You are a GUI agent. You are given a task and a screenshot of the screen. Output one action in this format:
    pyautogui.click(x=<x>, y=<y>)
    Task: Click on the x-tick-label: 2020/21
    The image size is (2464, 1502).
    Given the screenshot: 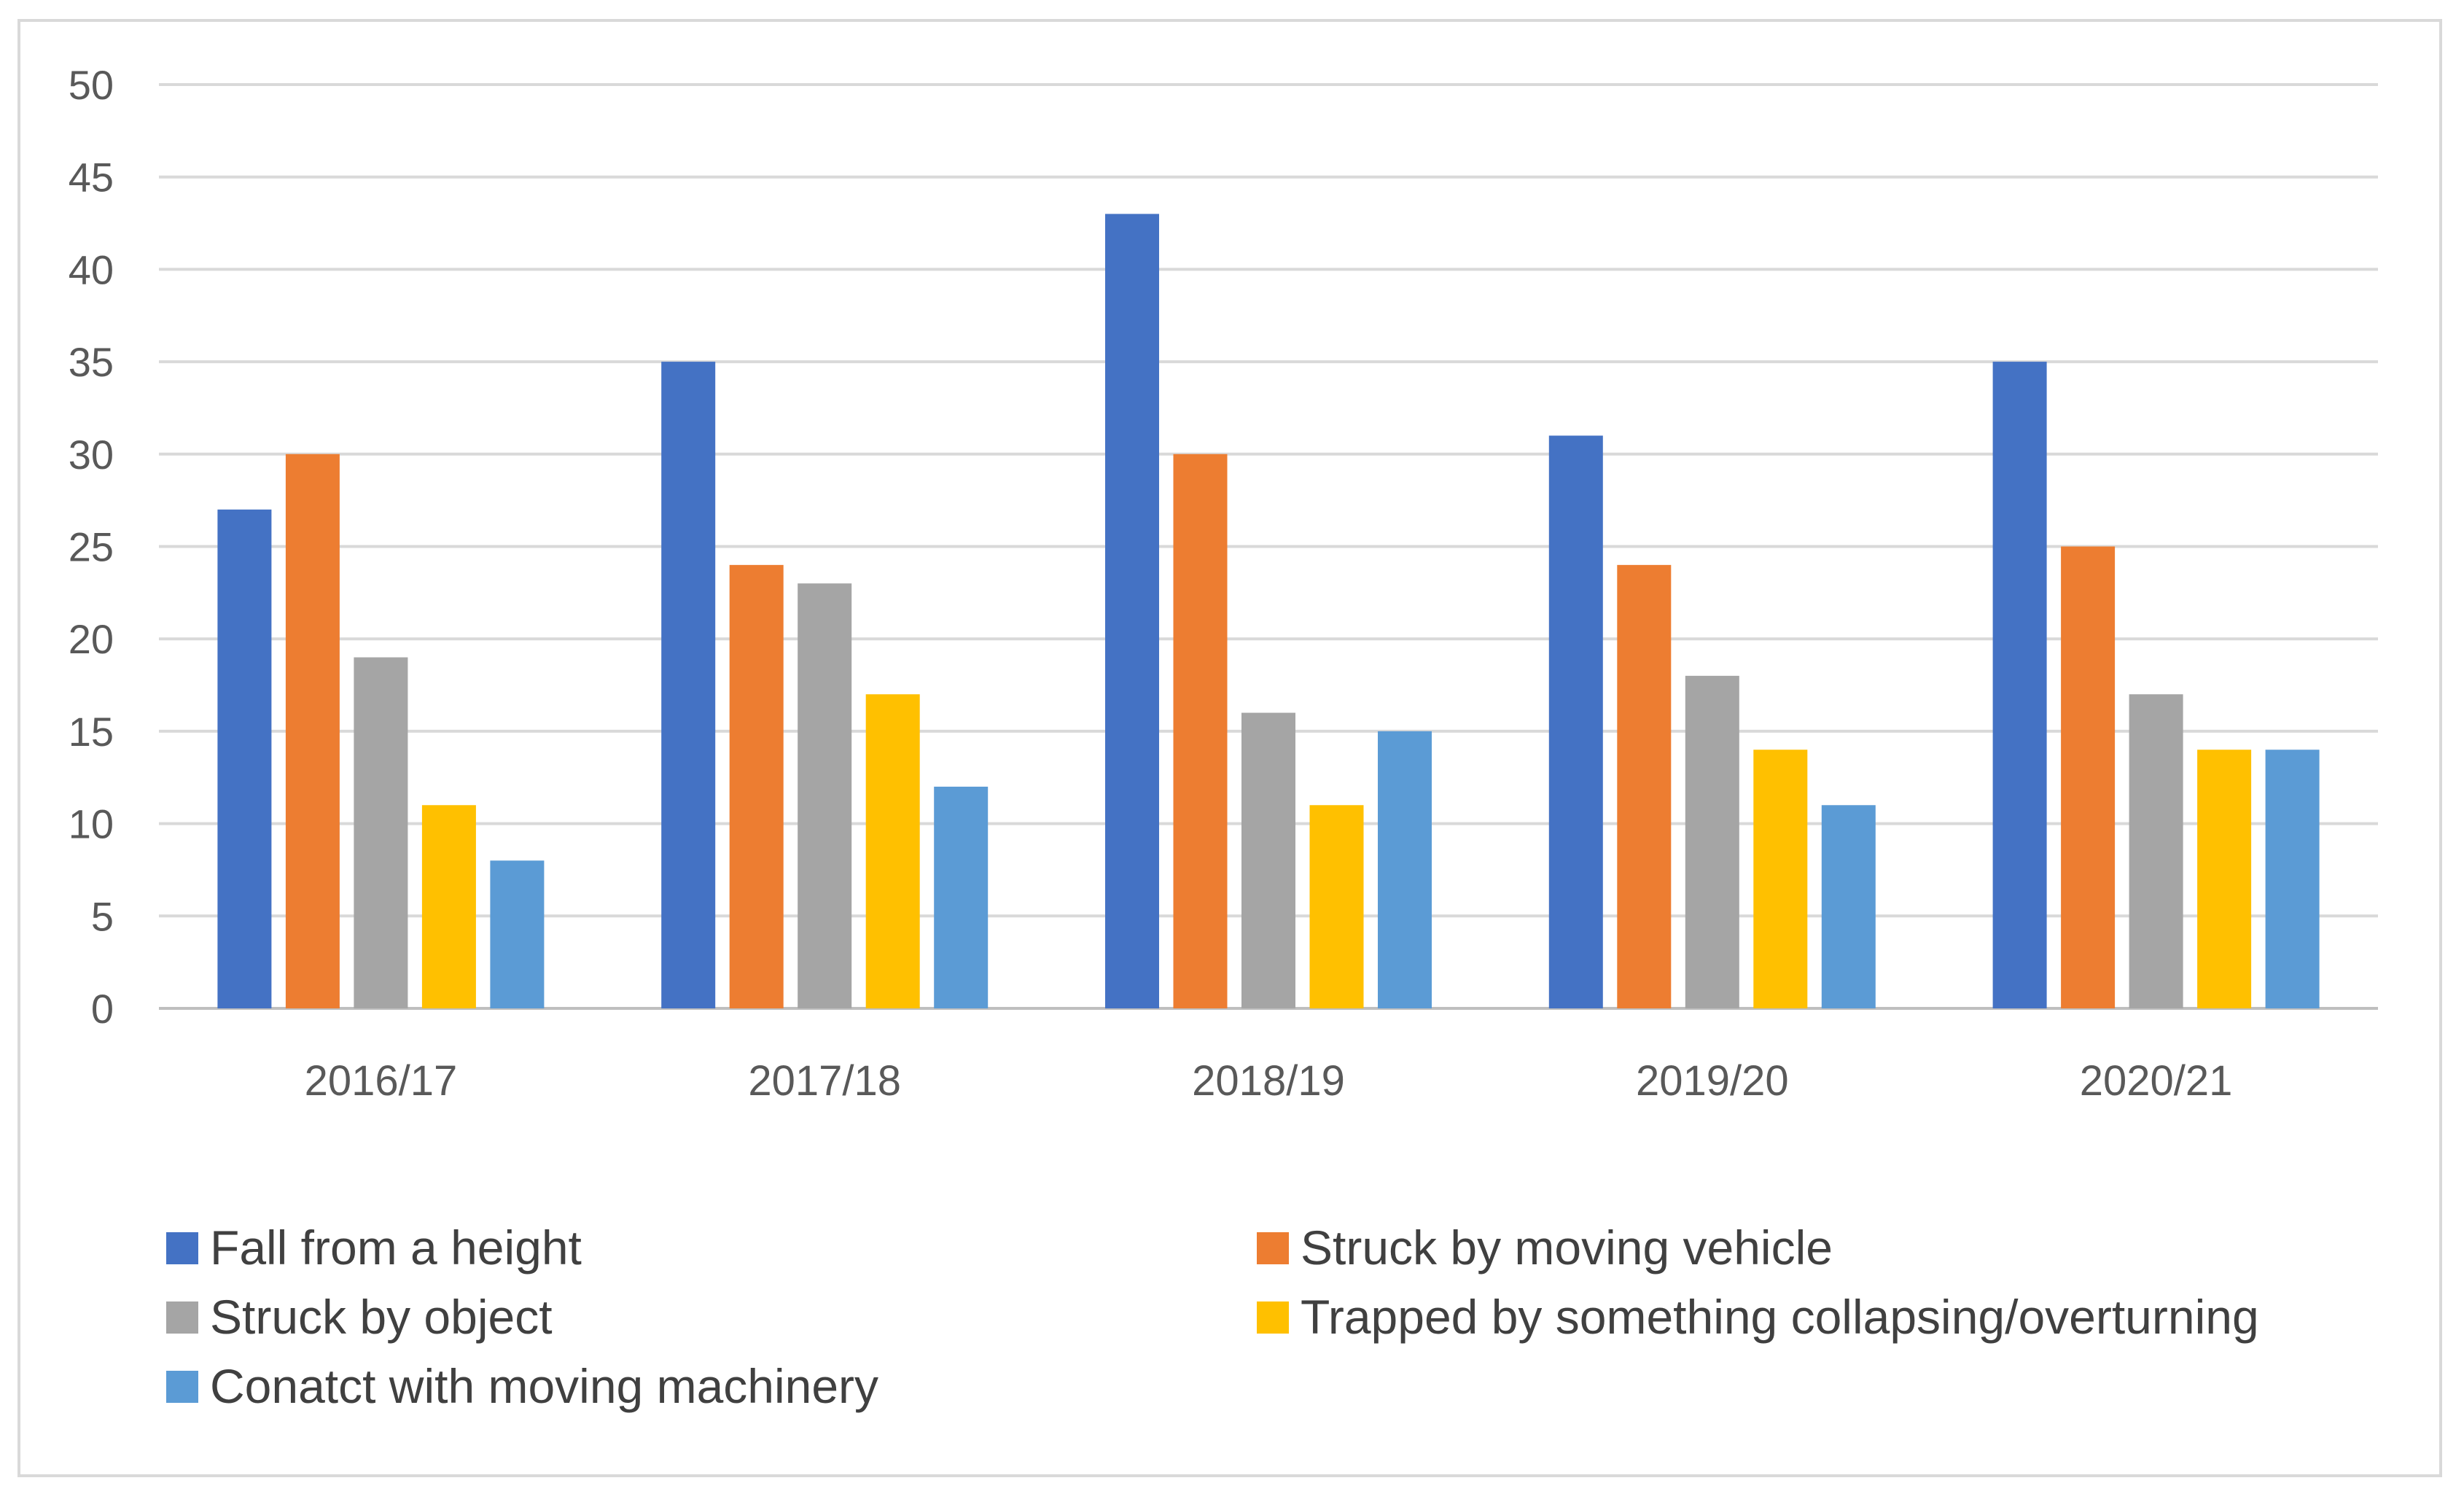 What is the action you would take?
    pyautogui.click(x=2156, y=1081)
    